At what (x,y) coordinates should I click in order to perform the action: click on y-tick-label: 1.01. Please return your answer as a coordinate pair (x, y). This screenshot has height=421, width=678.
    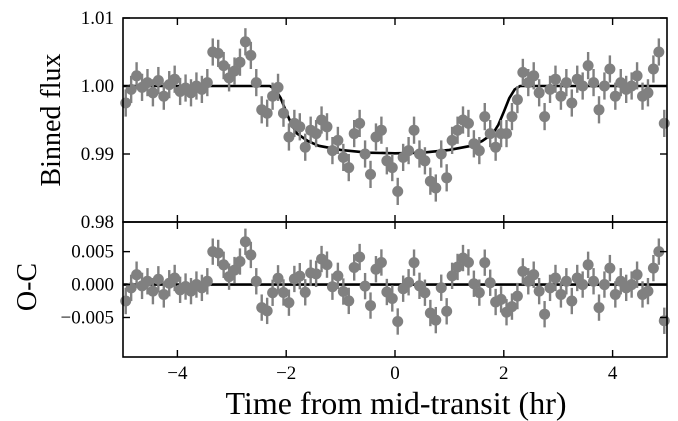
    Looking at the image, I should click on (97, 18).